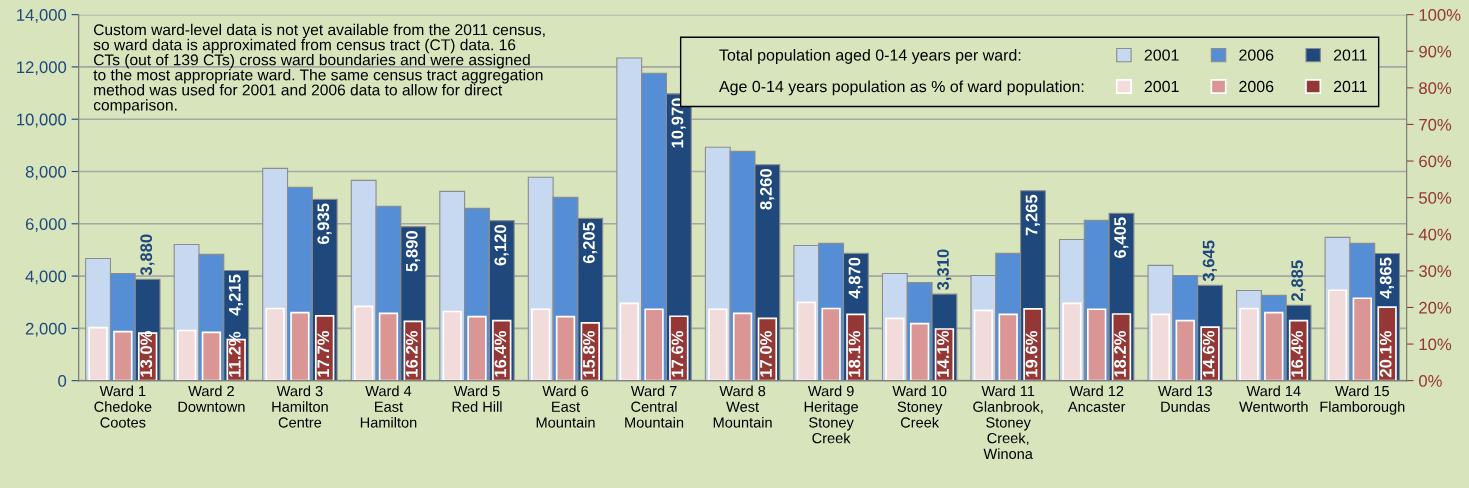 The height and width of the screenshot is (488, 1469). What do you see at coordinates (411, 353) in the screenshot?
I see `data-label: 16.2%` at bounding box center [411, 353].